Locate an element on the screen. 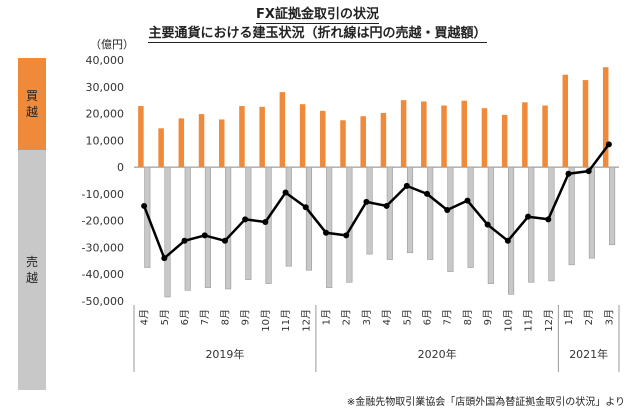  y-tick-label: -10,000 is located at coordinates (103, 194).